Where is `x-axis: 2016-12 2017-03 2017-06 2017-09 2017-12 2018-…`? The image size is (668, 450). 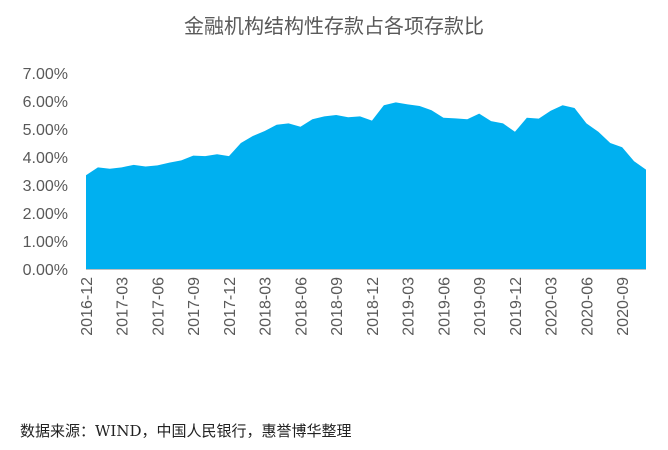
x-axis: 2016-12 2017-03 2017-06 2017-09 2017-12 2018-… is located at coordinates (362, 302).